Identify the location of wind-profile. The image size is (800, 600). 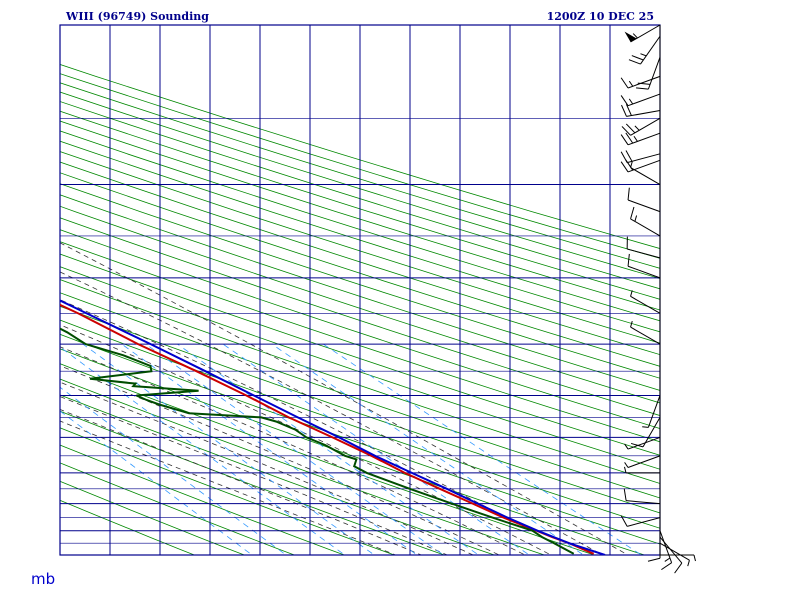
(658, 299).